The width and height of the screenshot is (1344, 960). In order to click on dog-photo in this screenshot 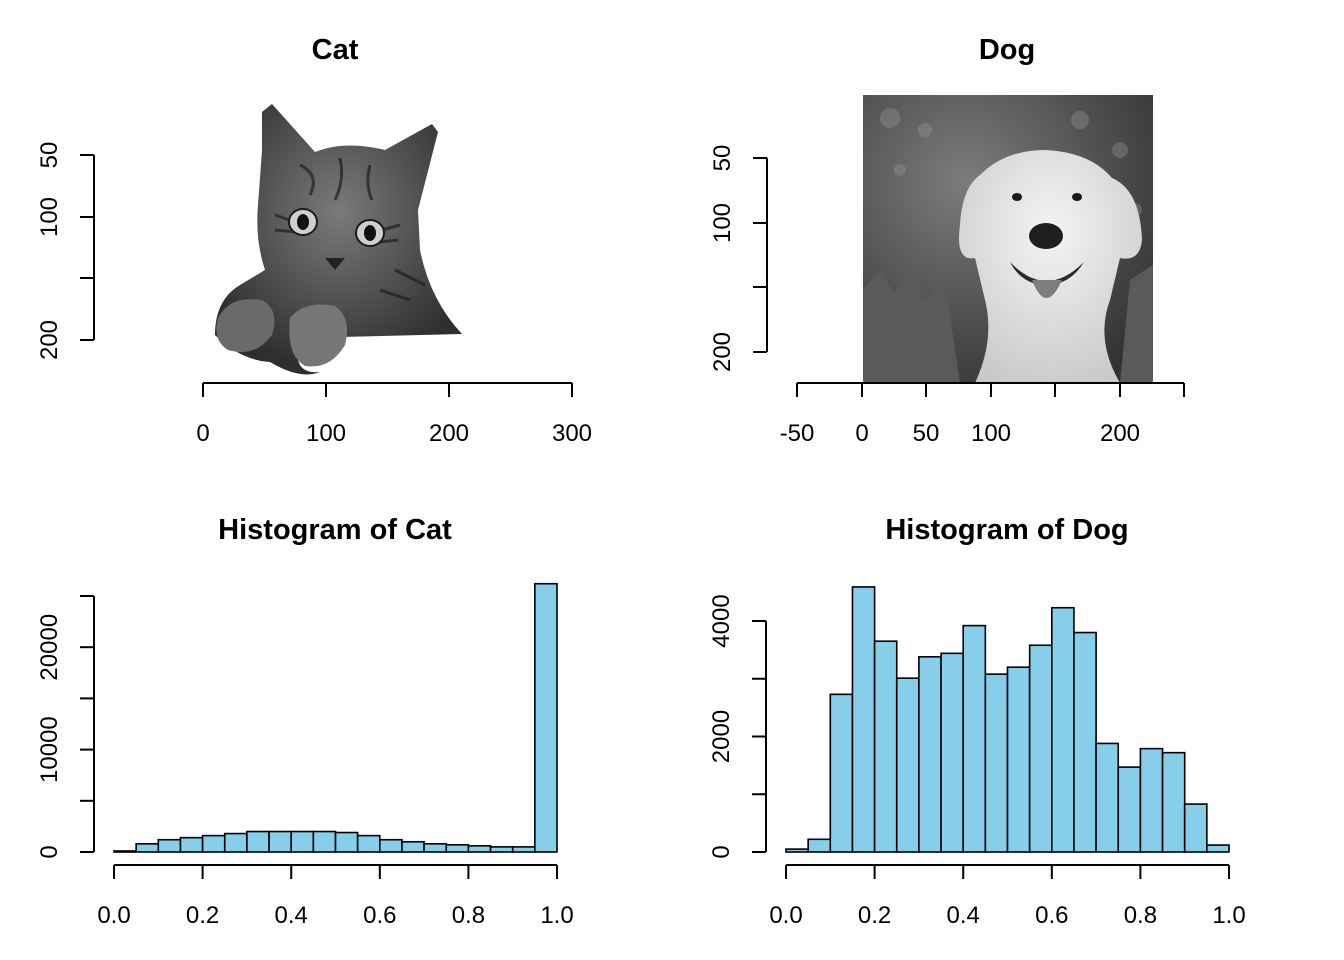, I will do `click(1008, 239)`.